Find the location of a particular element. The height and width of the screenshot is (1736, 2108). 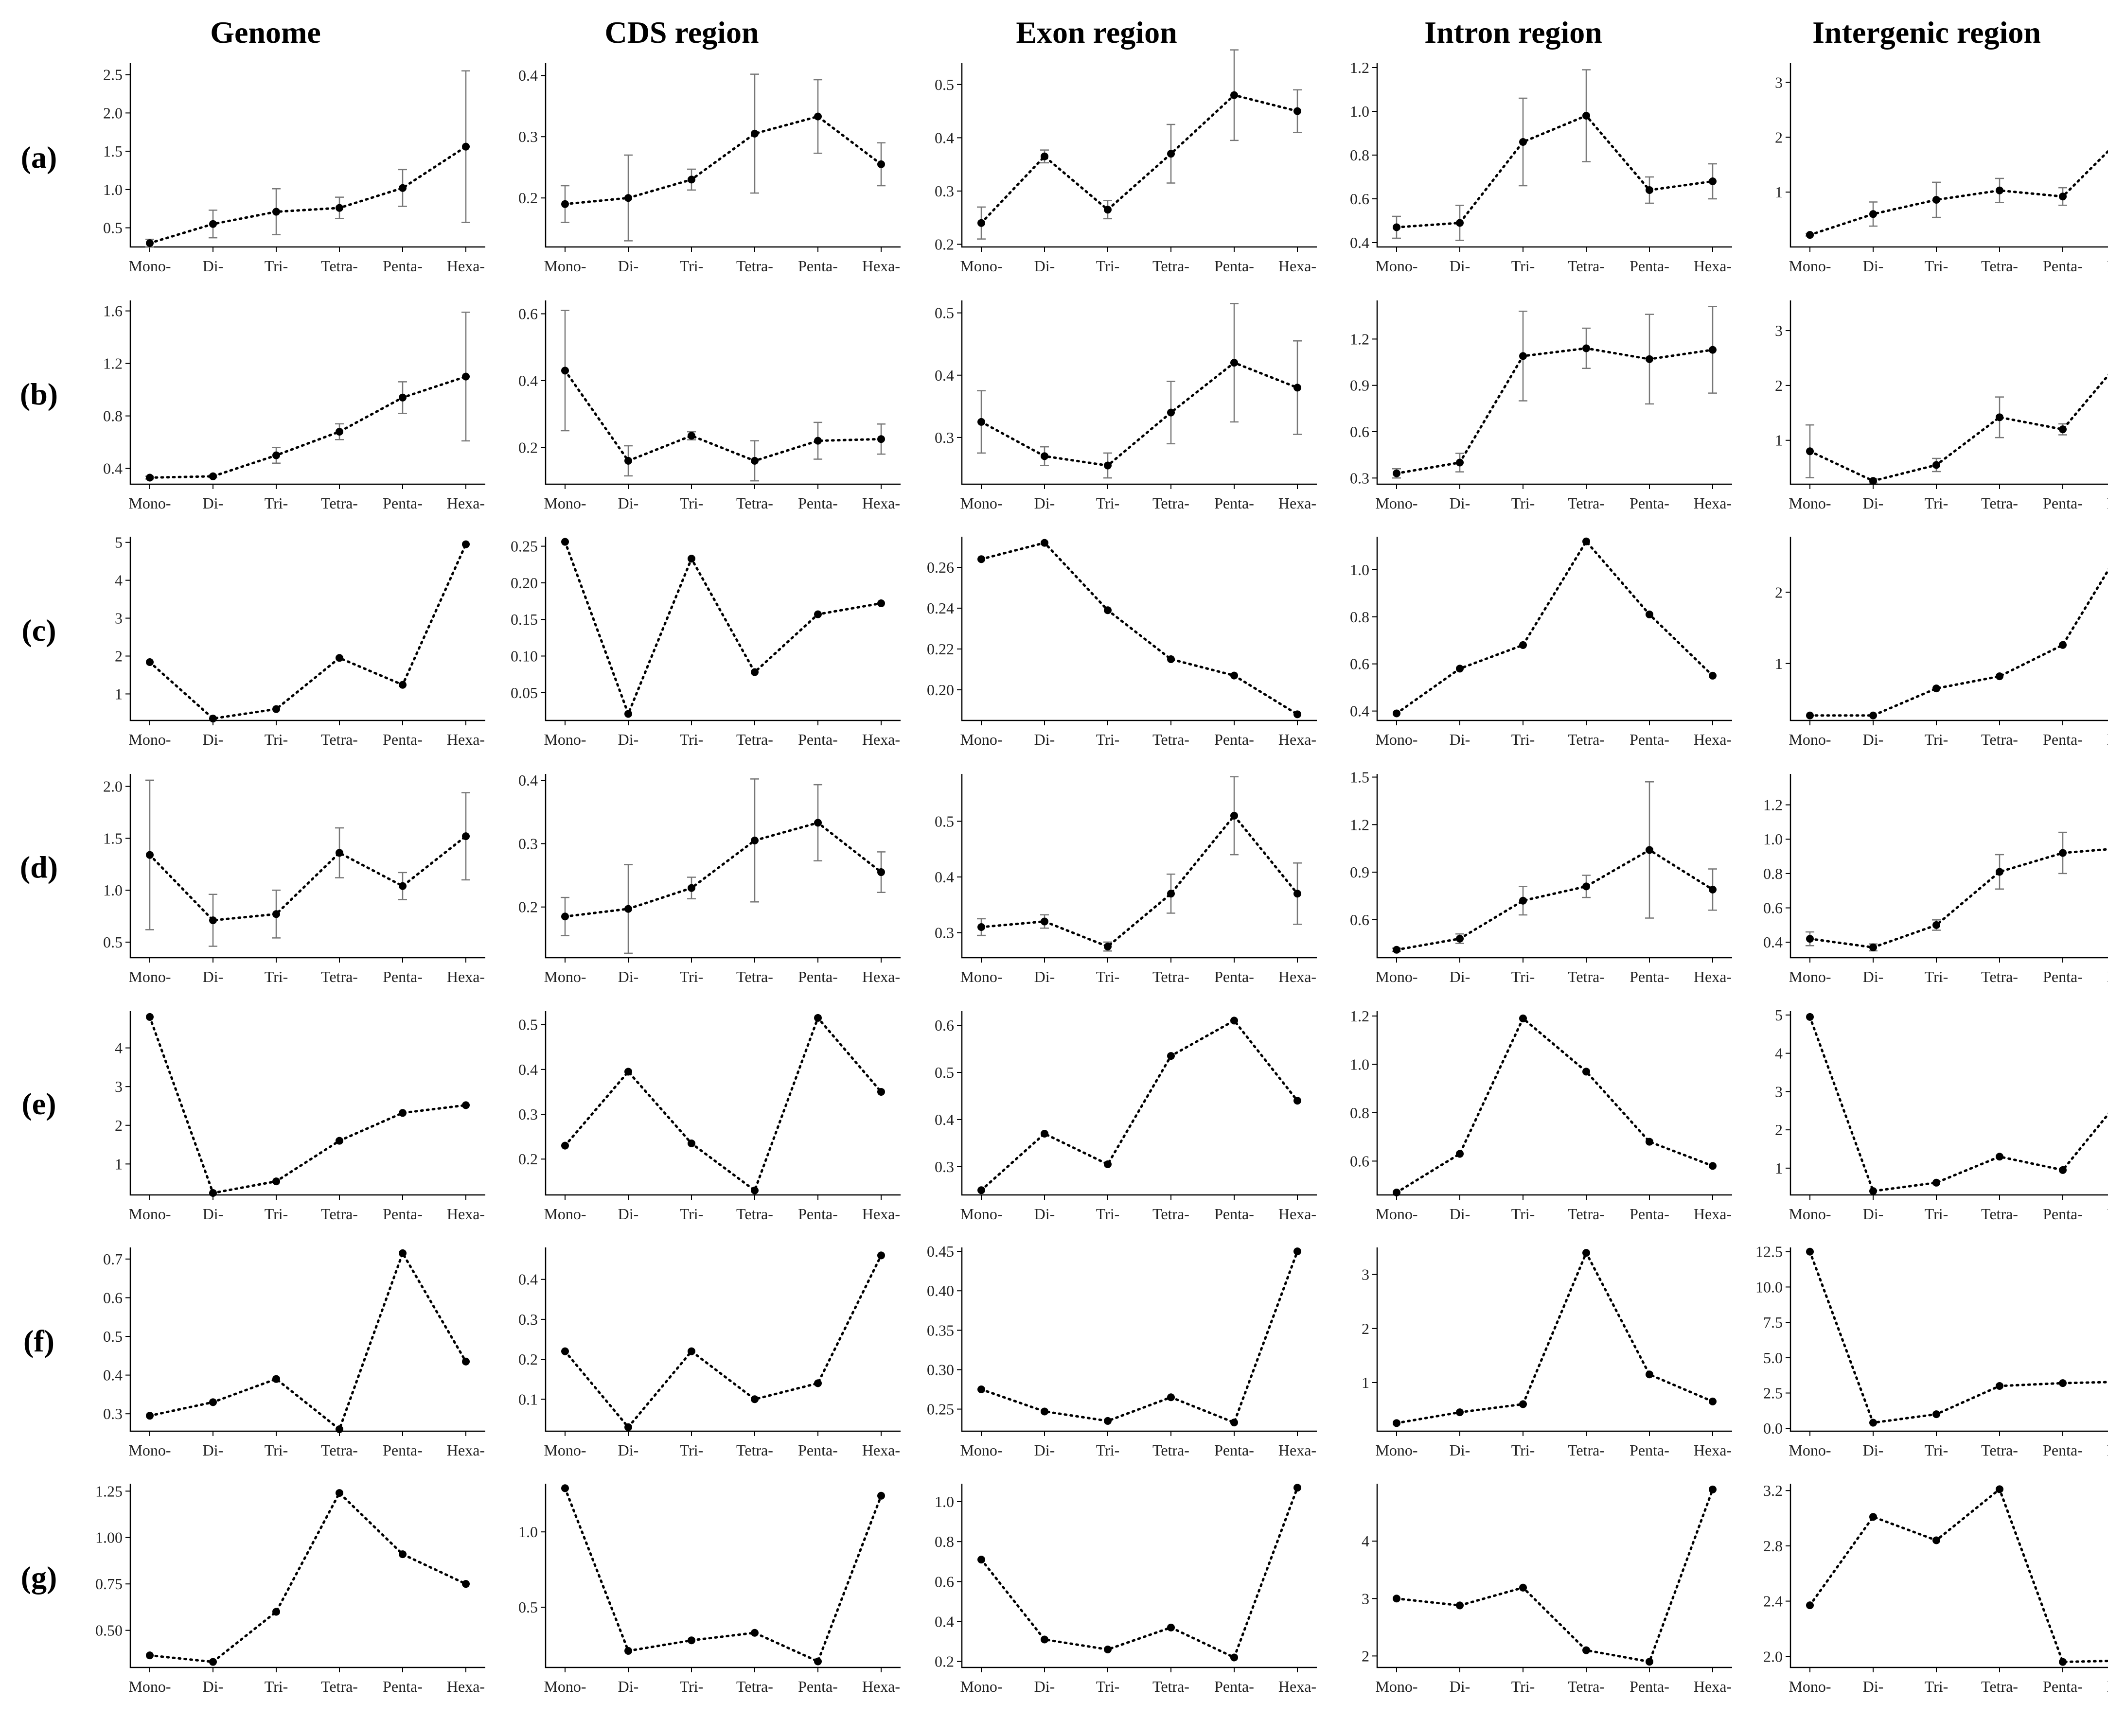

y-tick-label: 0.24 is located at coordinates (941, 608).